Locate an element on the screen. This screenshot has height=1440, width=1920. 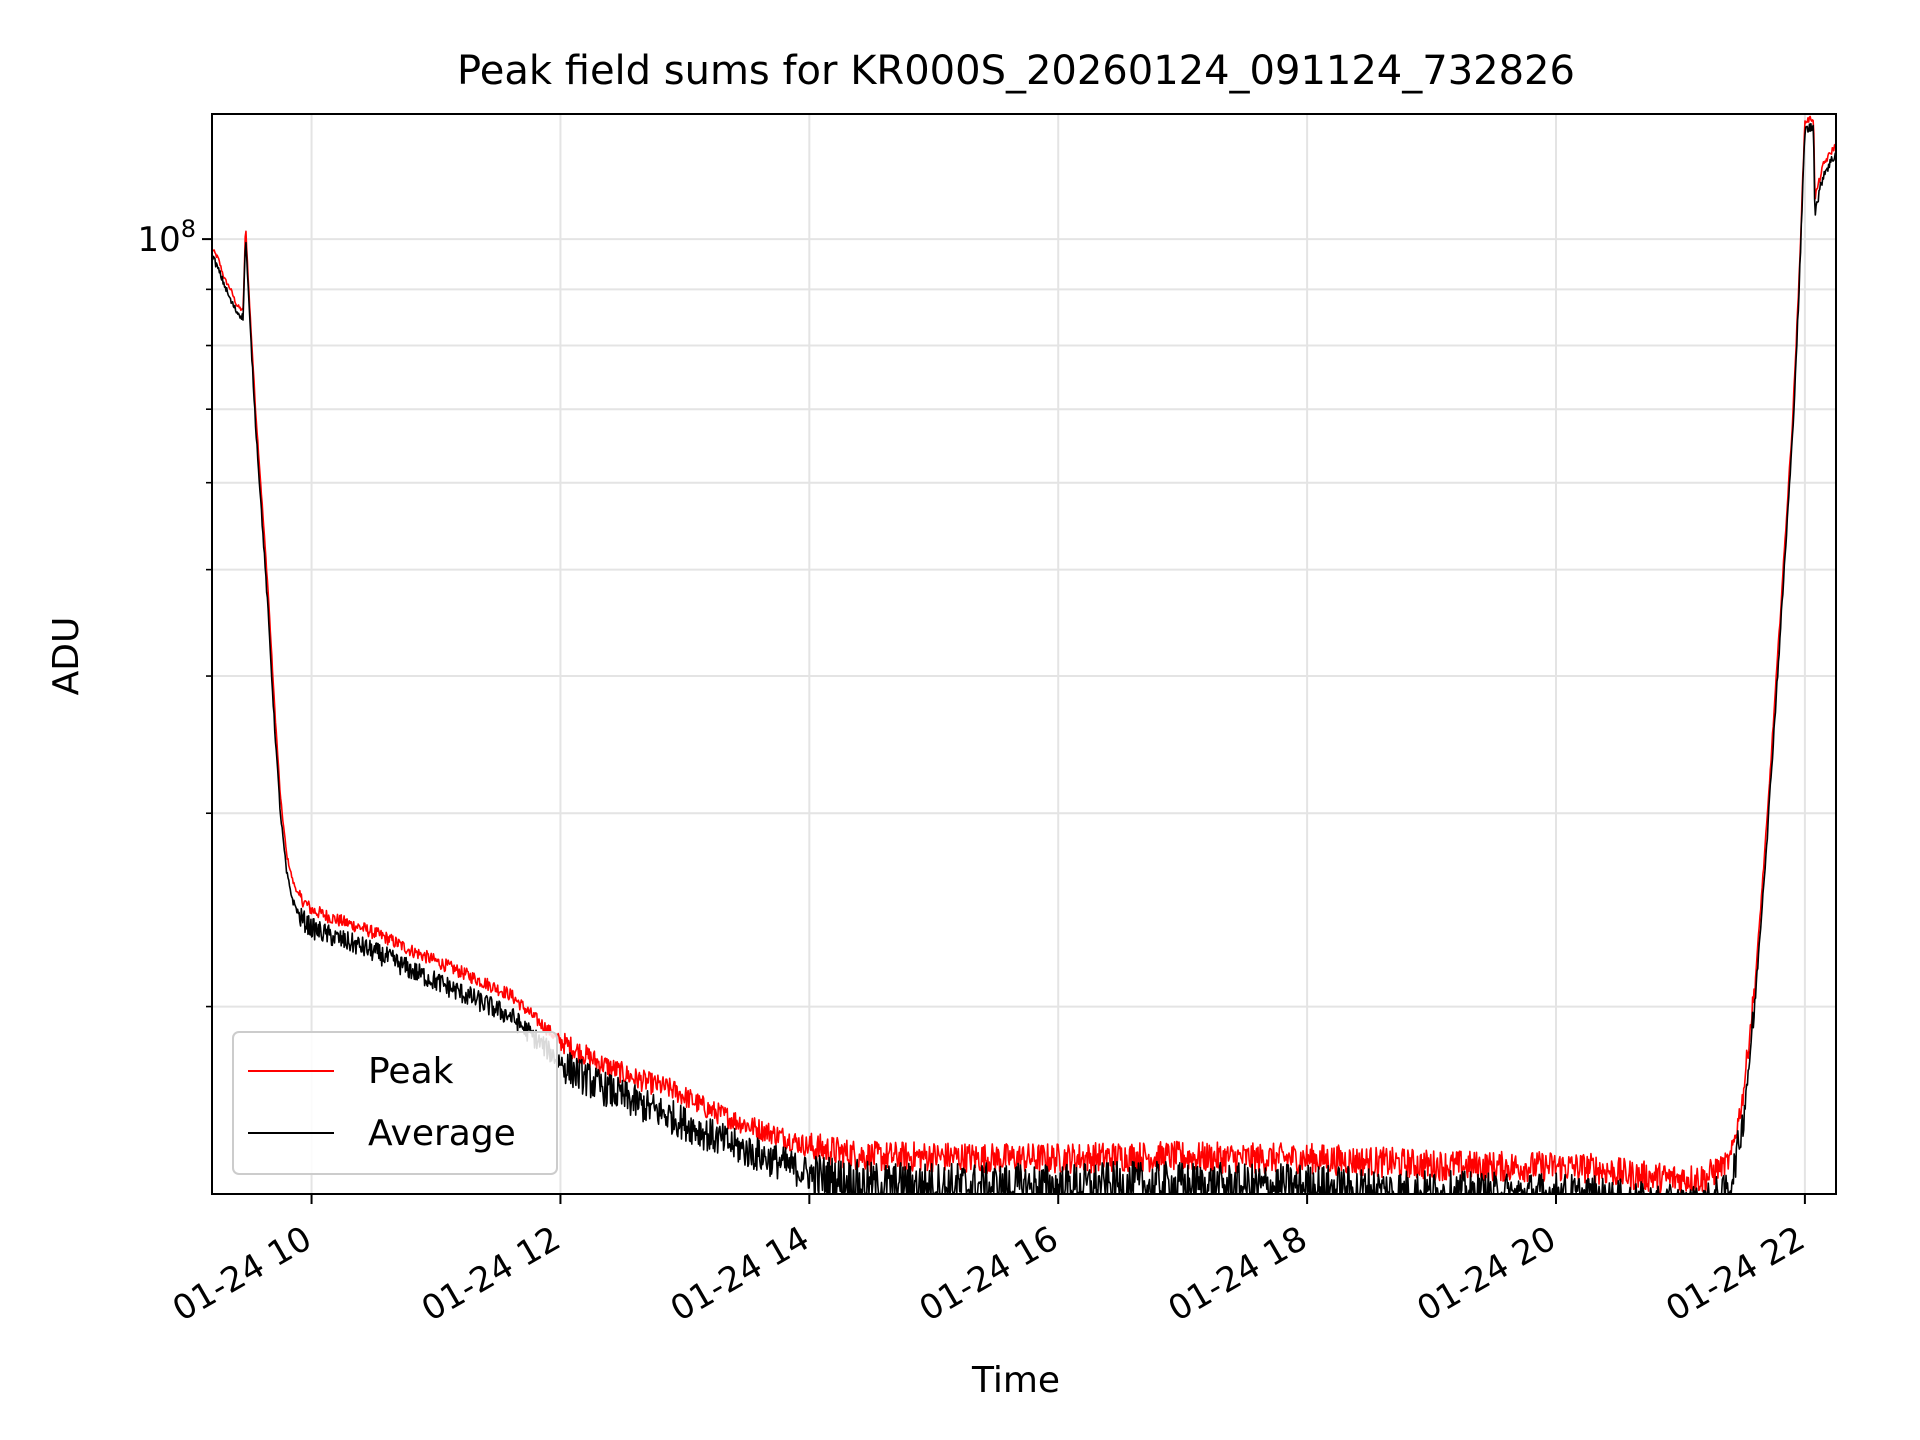
legend-box is located at coordinates (395, 1103).